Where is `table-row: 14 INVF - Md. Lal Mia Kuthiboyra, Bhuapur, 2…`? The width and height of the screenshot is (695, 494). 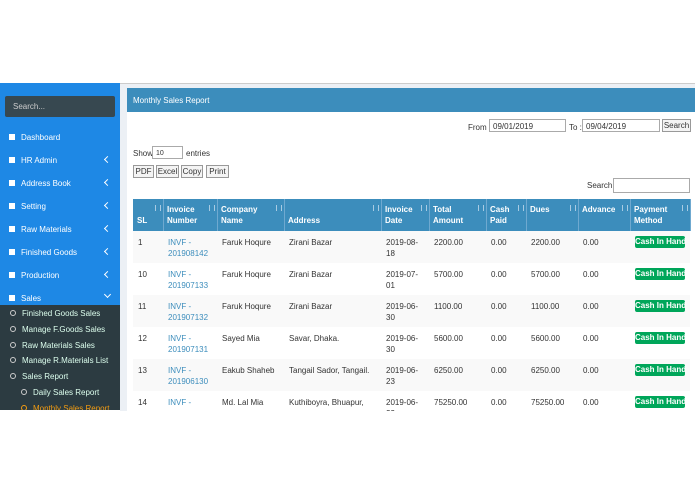
table-row: 14 INVF - Md. Lal Mia Kuthiboyra, Bhuapur, 2… is located at coordinates (411, 401).